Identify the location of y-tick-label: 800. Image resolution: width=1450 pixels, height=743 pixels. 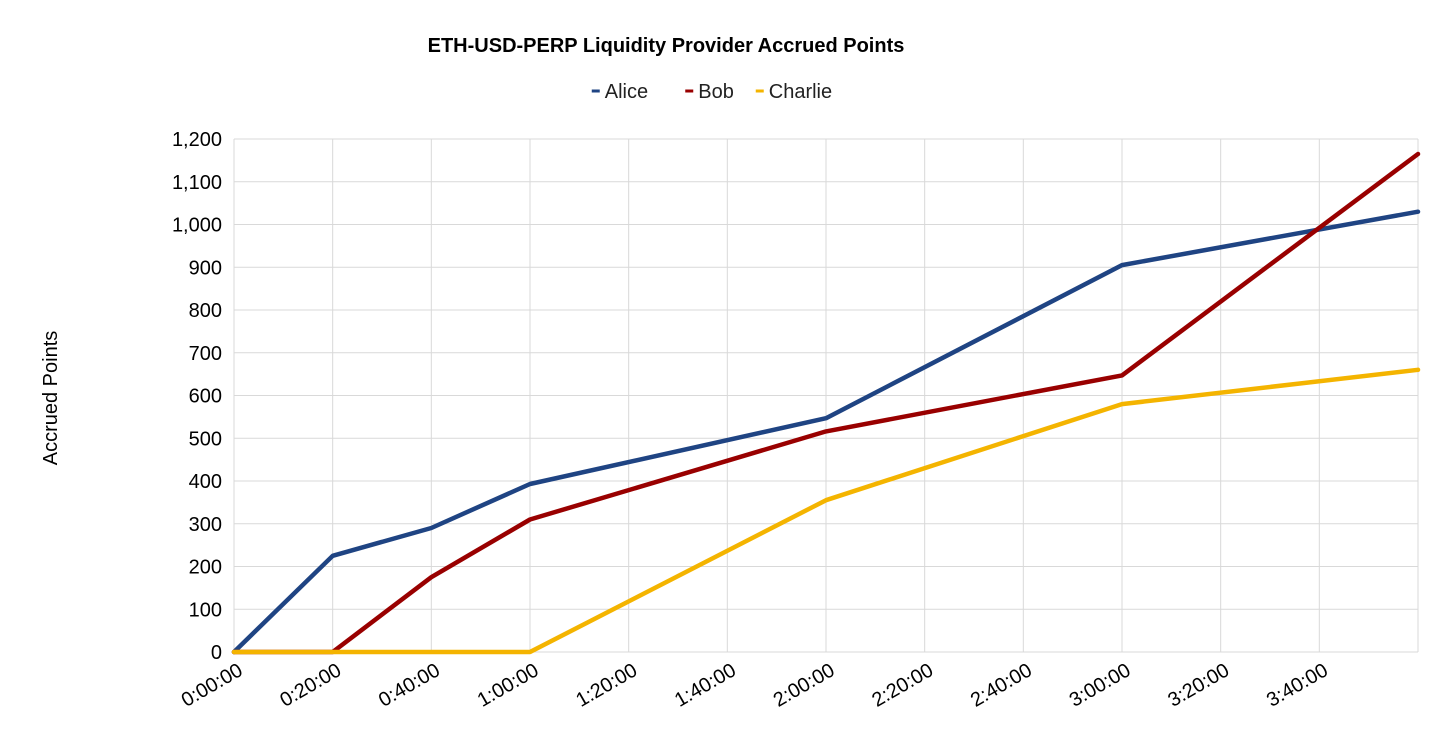
(205, 311).